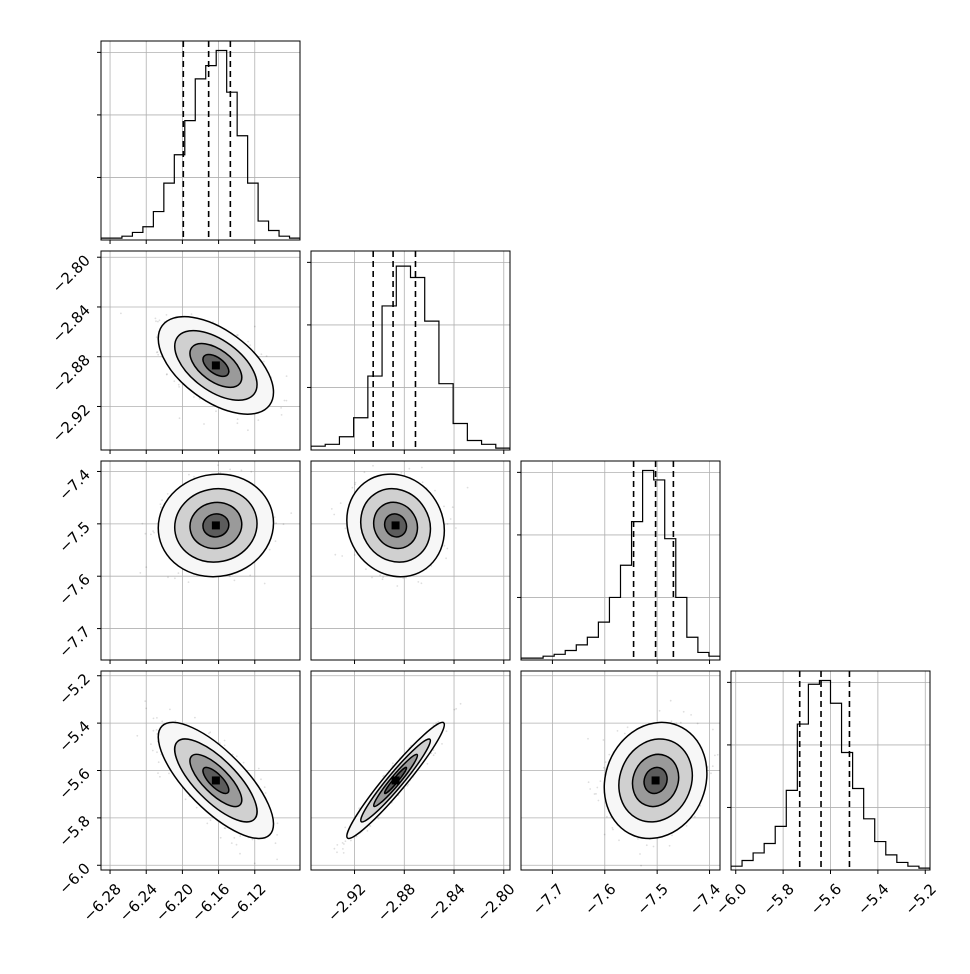 The height and width of the screenshot is (974, 970). I want to click on x-tick-label: −6.28, so click(102, 902).